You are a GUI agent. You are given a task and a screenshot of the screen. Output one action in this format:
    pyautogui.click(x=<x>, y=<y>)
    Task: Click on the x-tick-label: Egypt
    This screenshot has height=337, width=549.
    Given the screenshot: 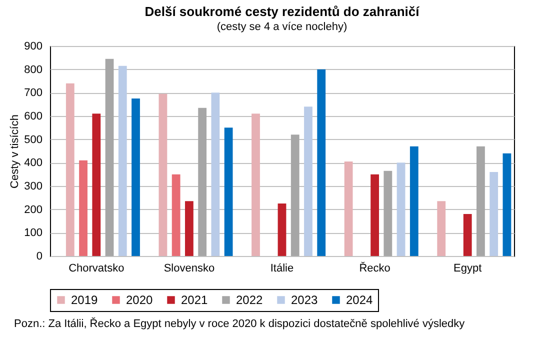 What is the action you would take?
    pyautogui.click(x=468, y=268)
    